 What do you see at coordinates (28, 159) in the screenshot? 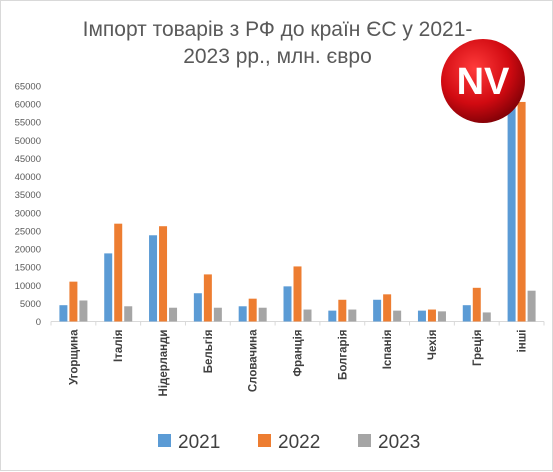
I see `y-tick-label: 45000` at bounding box center [28, 159].